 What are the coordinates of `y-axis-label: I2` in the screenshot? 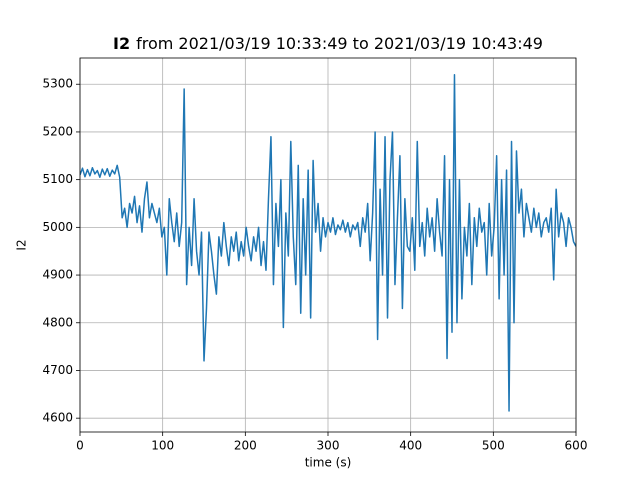 It's located at (22, 244).